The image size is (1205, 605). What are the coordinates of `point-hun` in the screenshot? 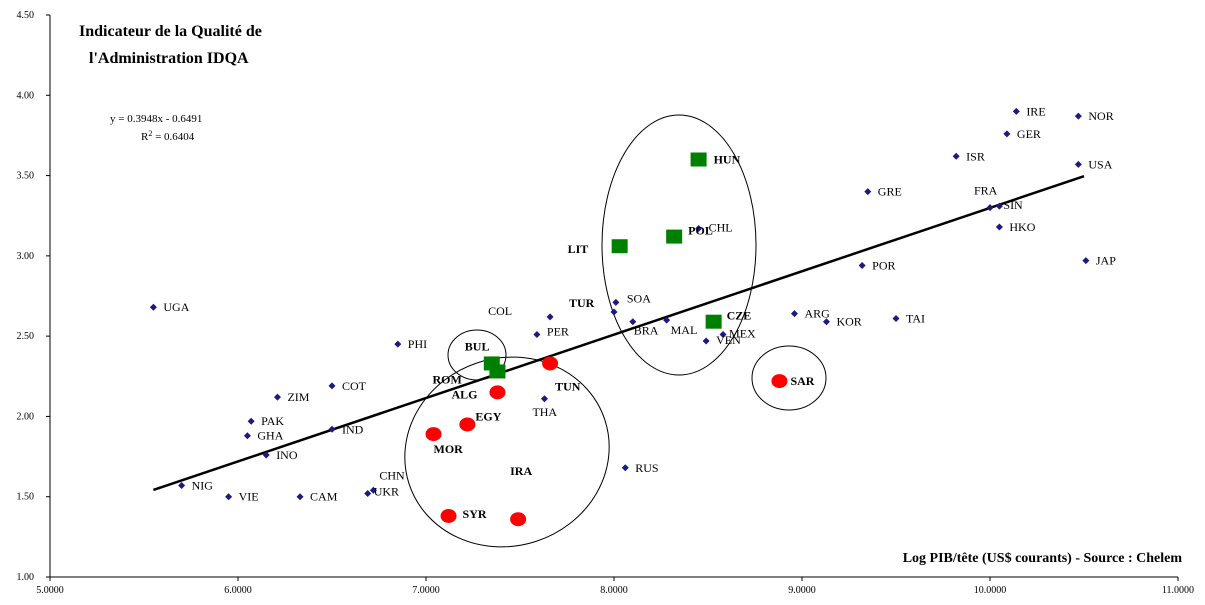 It's located at (698, 159).